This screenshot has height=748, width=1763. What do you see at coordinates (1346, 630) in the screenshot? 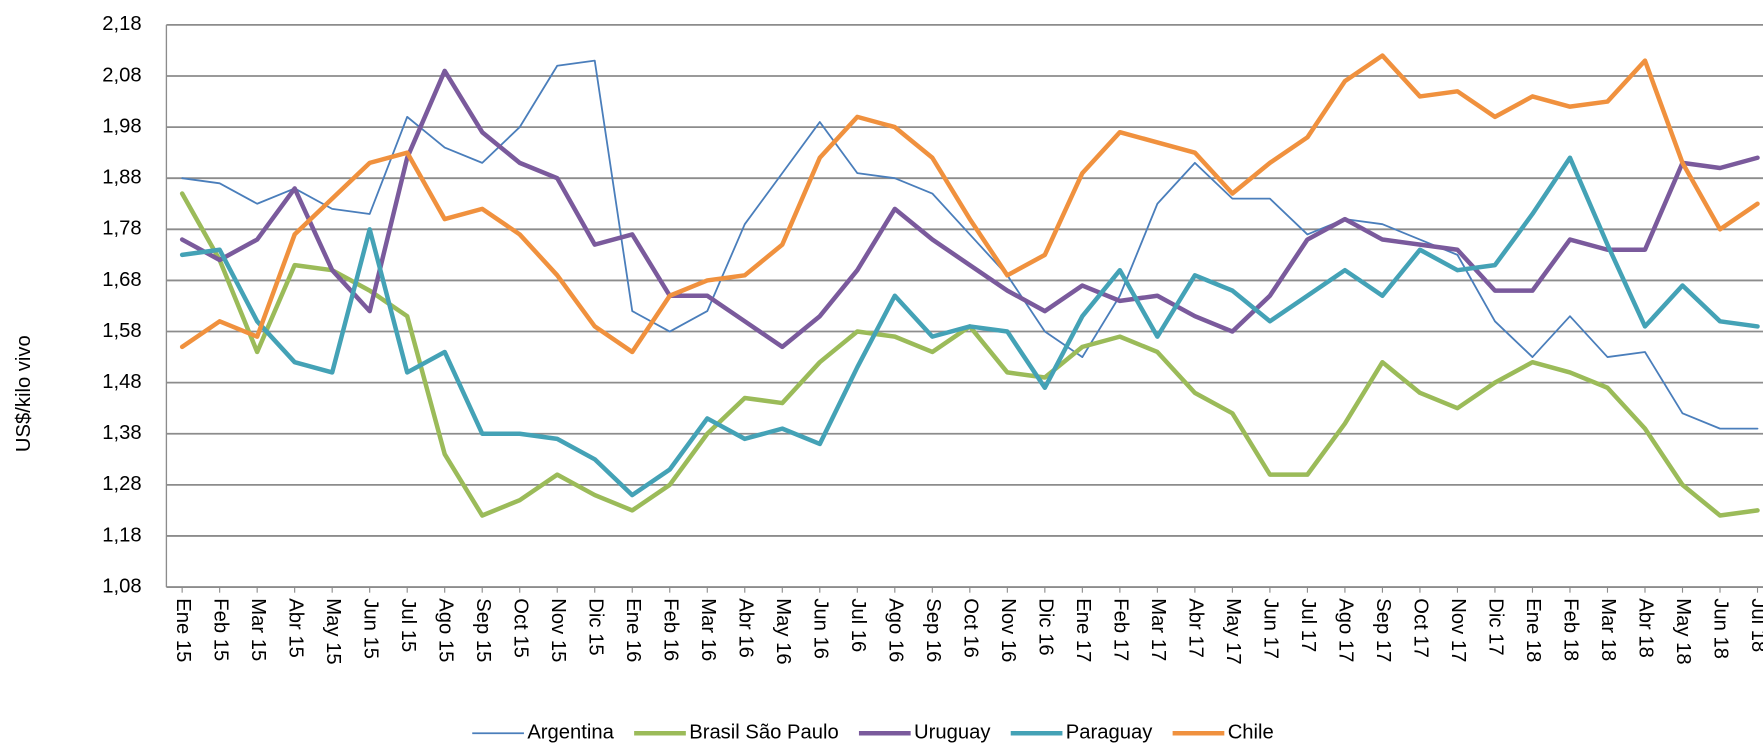
I see `x-tick-label: Ago 17` at bounding box center [1346, 630].